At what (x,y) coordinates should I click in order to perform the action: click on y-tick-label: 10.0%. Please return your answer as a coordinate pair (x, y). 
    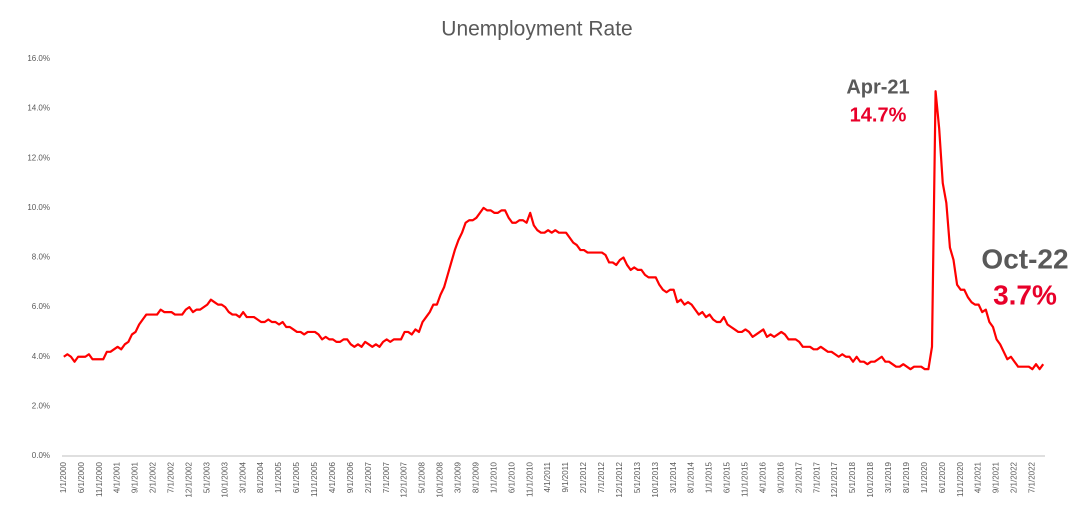
    Looking at the image, I should click on (38, 207).